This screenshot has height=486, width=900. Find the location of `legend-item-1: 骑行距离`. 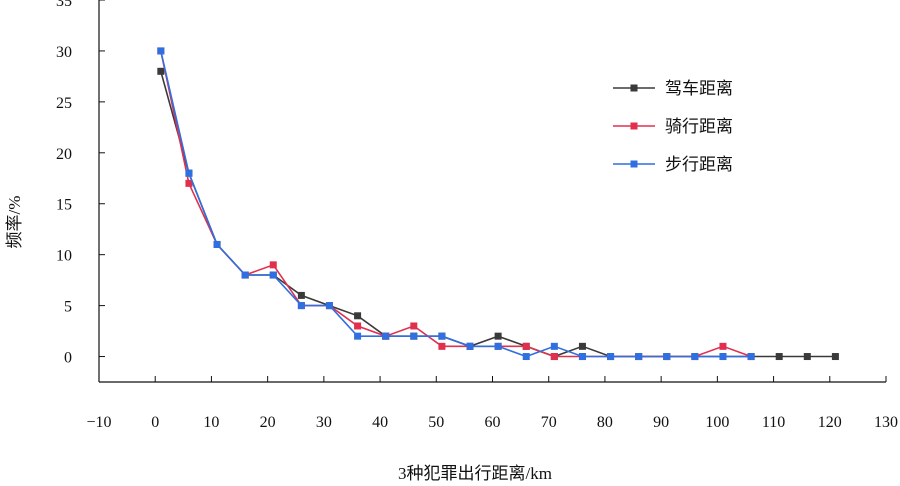

legend-item-1: 骑行距离 is located at coordinates (673, 126).